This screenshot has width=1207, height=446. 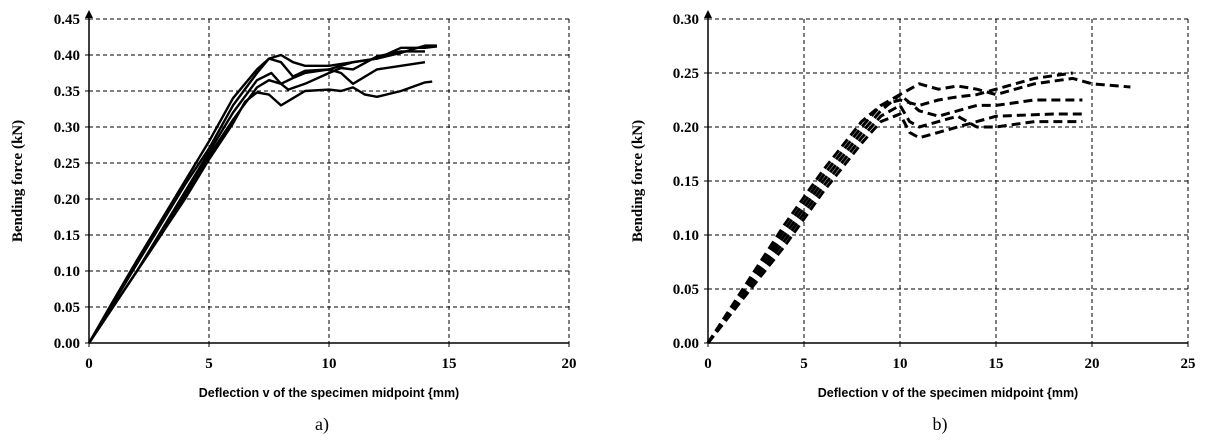 I want to click on y-tick-label: 0.40, so click(x=67, y=56).